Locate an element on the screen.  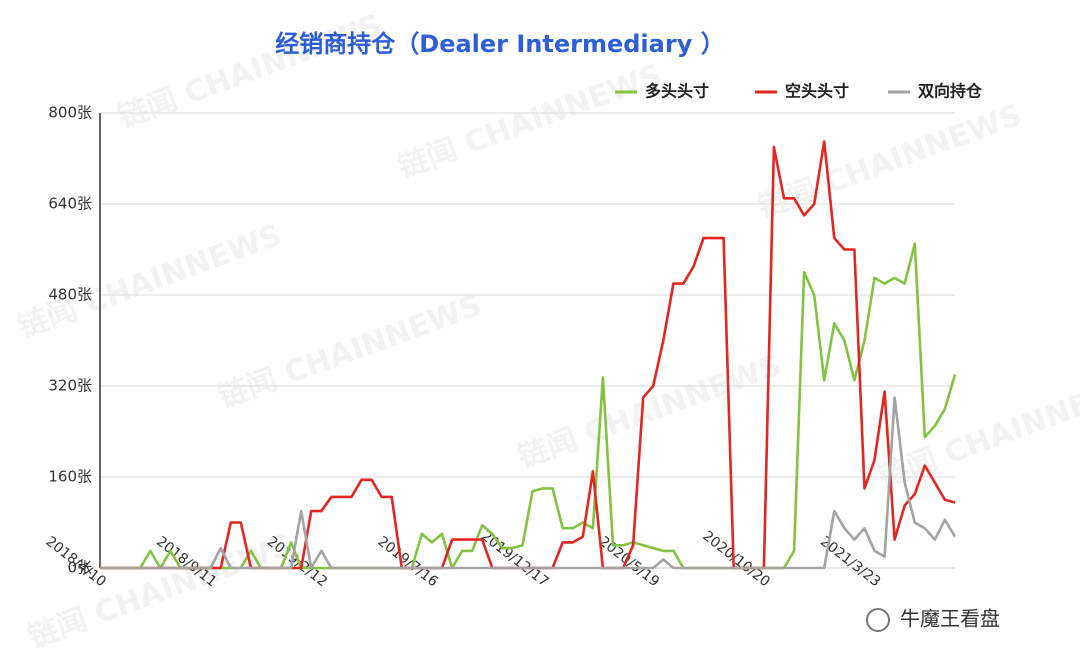
legend-label: 多头头寸 is located at coordinates (677, 91).